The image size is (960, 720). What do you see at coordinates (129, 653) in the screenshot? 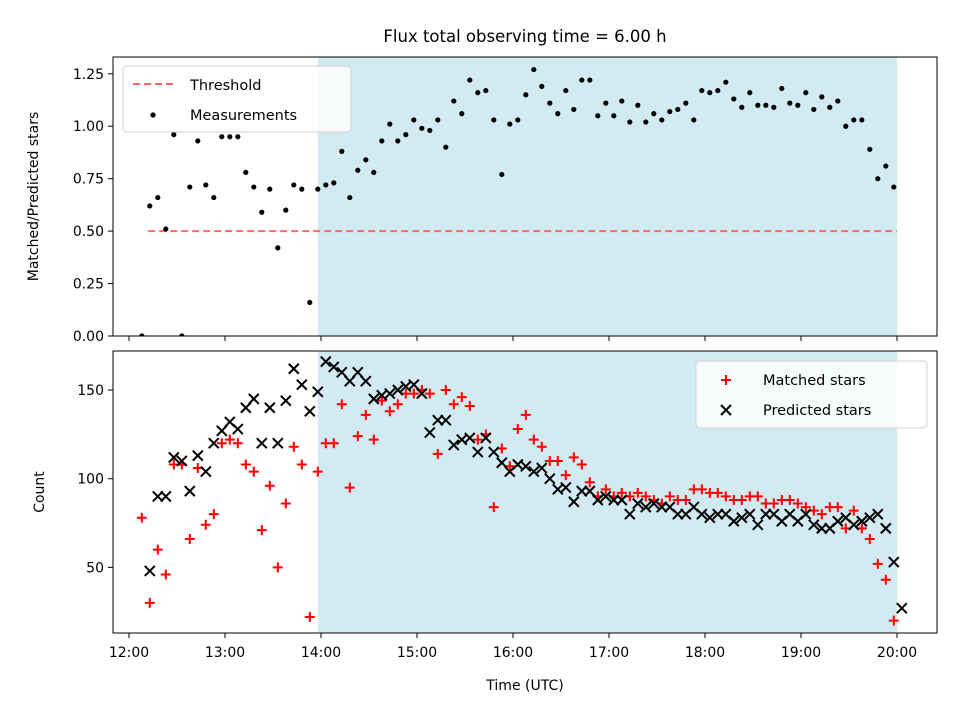
I see `x-tick-label: 12:00` at bounding box center [129, 653].